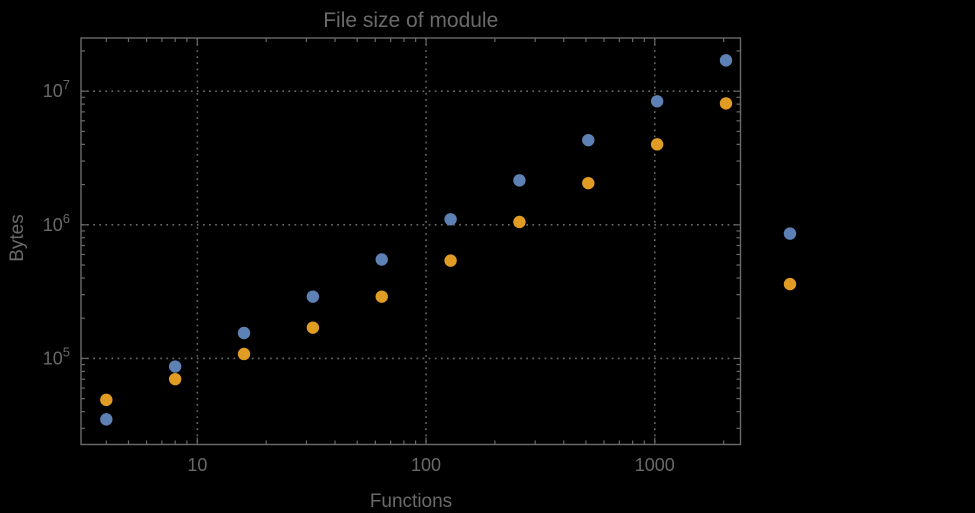 The height and width of the screenshot is (513, 975). I want to click on y-tick-label: 10⁷, so click(56, 89).